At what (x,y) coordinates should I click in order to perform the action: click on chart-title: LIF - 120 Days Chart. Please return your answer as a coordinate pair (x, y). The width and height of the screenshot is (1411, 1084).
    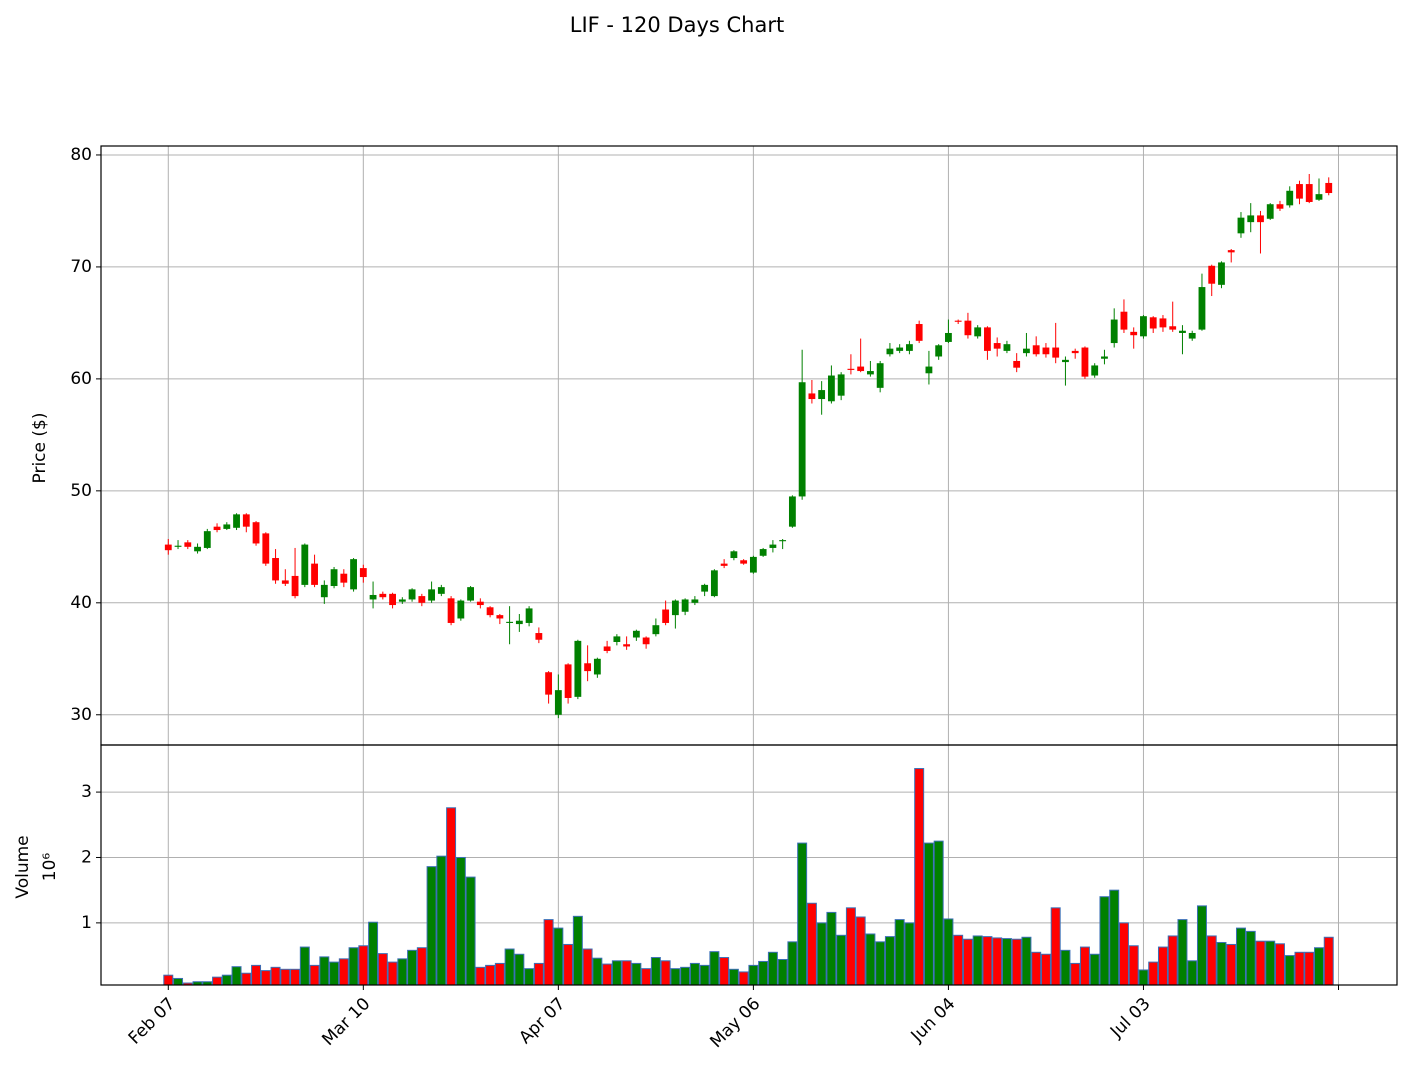
    Looking at the image, I should click on (677, 25).